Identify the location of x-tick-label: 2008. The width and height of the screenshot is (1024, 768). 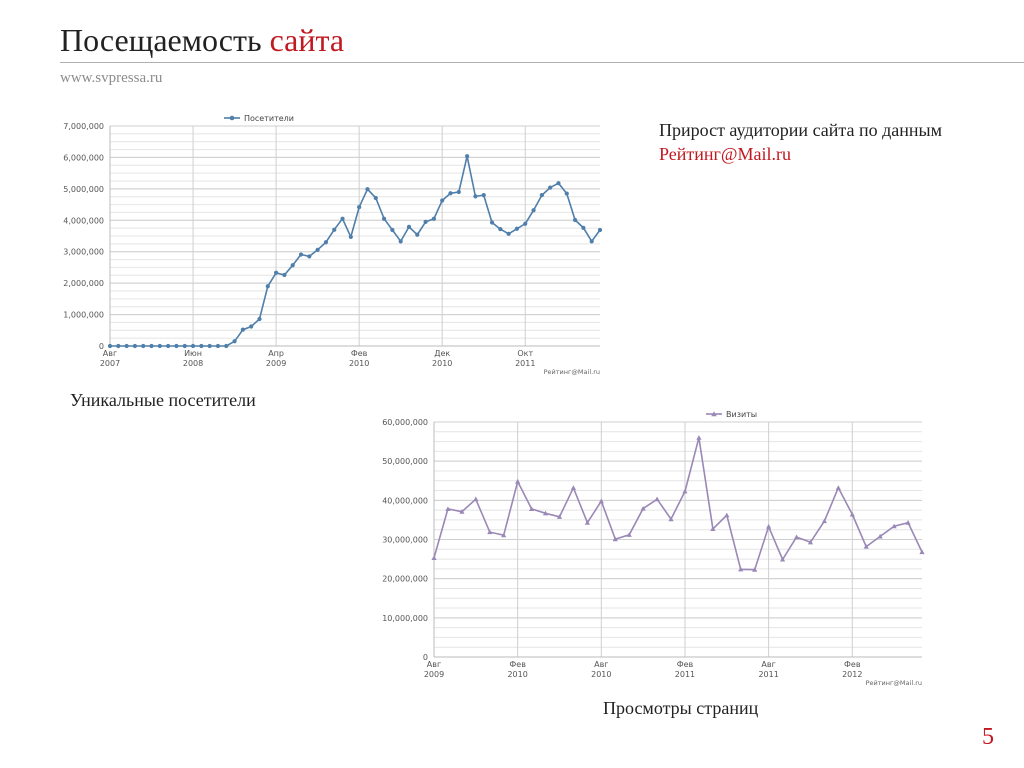
(193, 363).